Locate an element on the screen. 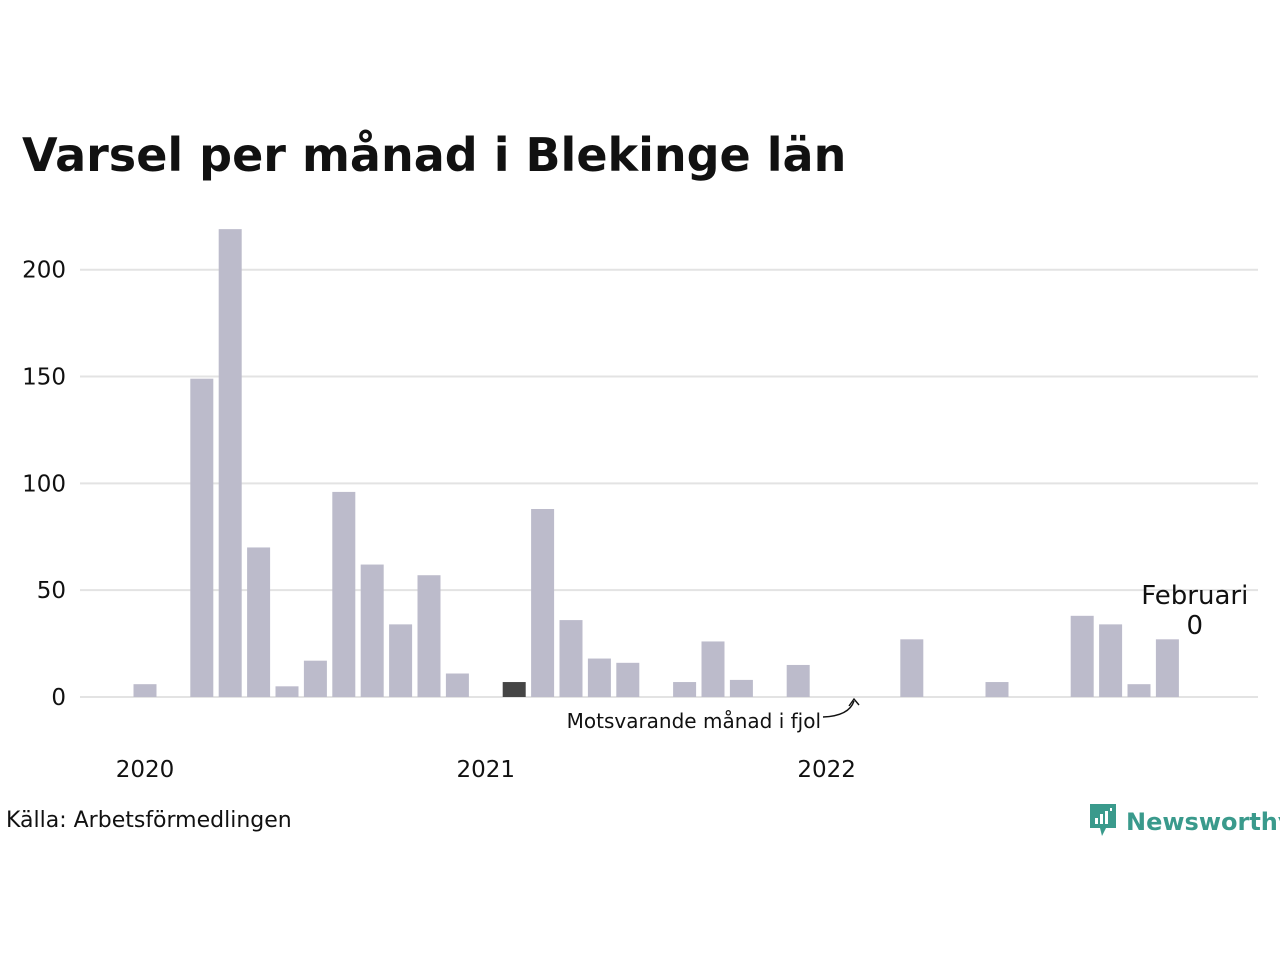  brand-logo: Newsworthy is located at coordinates (1184, 822).